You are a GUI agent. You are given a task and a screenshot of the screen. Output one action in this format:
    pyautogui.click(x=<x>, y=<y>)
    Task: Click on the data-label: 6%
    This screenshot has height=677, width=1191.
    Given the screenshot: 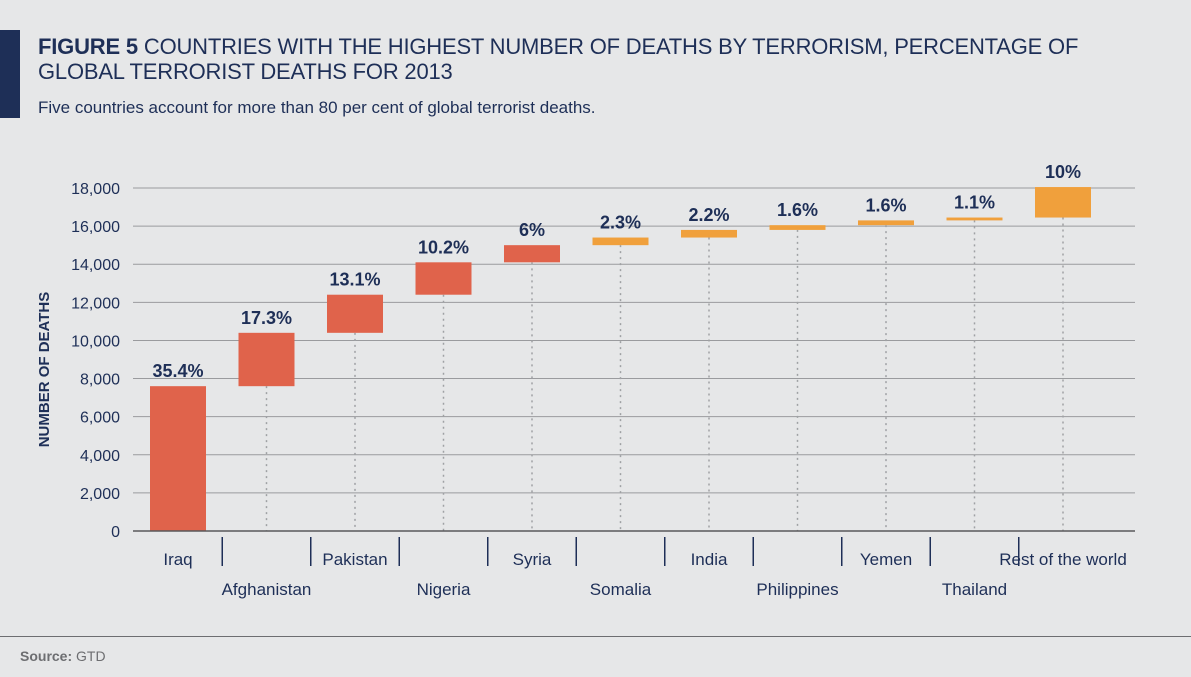 What is the action you would take?
    pyautogui.click(x=532, y=230)
    